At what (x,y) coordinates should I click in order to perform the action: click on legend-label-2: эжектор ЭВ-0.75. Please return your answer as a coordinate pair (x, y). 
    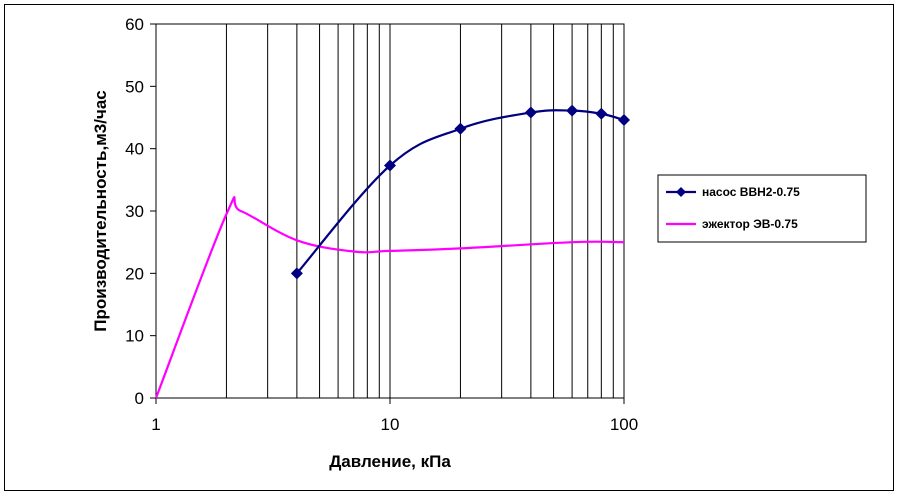
    Looking at the image, I should click on (750, 224).